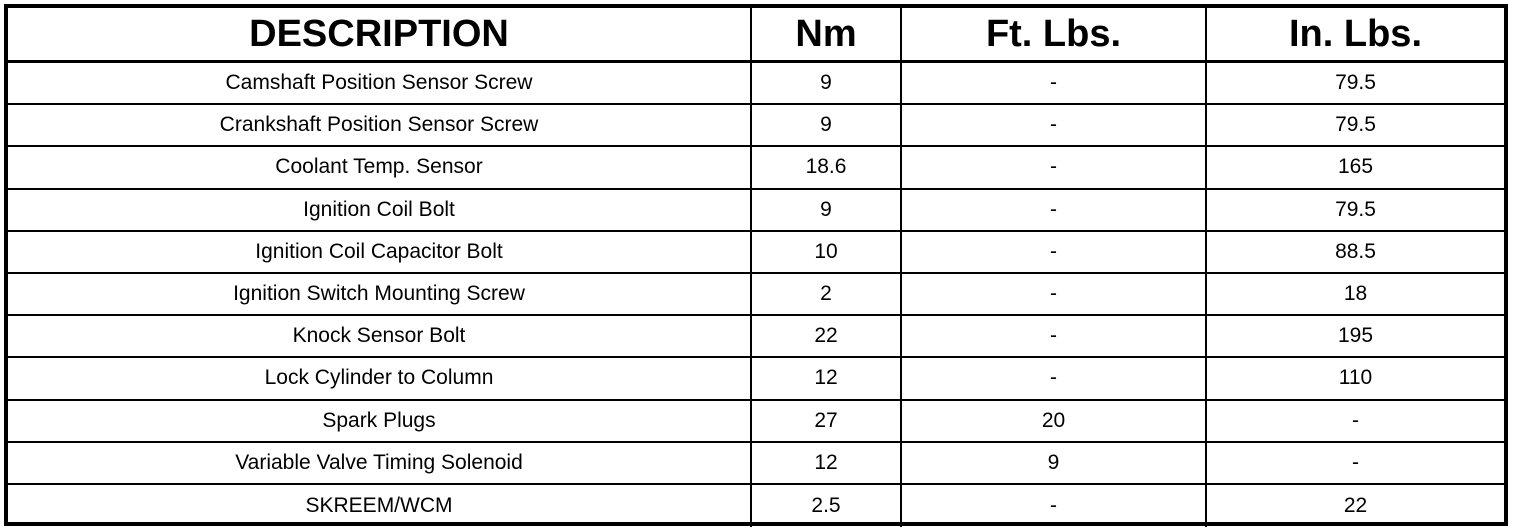 Image resolution: width=1520 pixels, height=532 pixels. Describe the element at coordinates (827, 294) in the screenshot. I see `cell-nm: 2` at that location.